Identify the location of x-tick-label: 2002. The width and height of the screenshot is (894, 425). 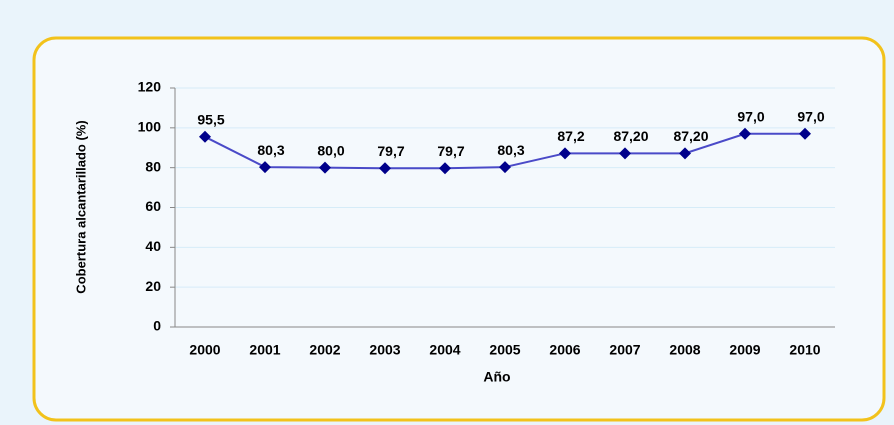
(324, 350).